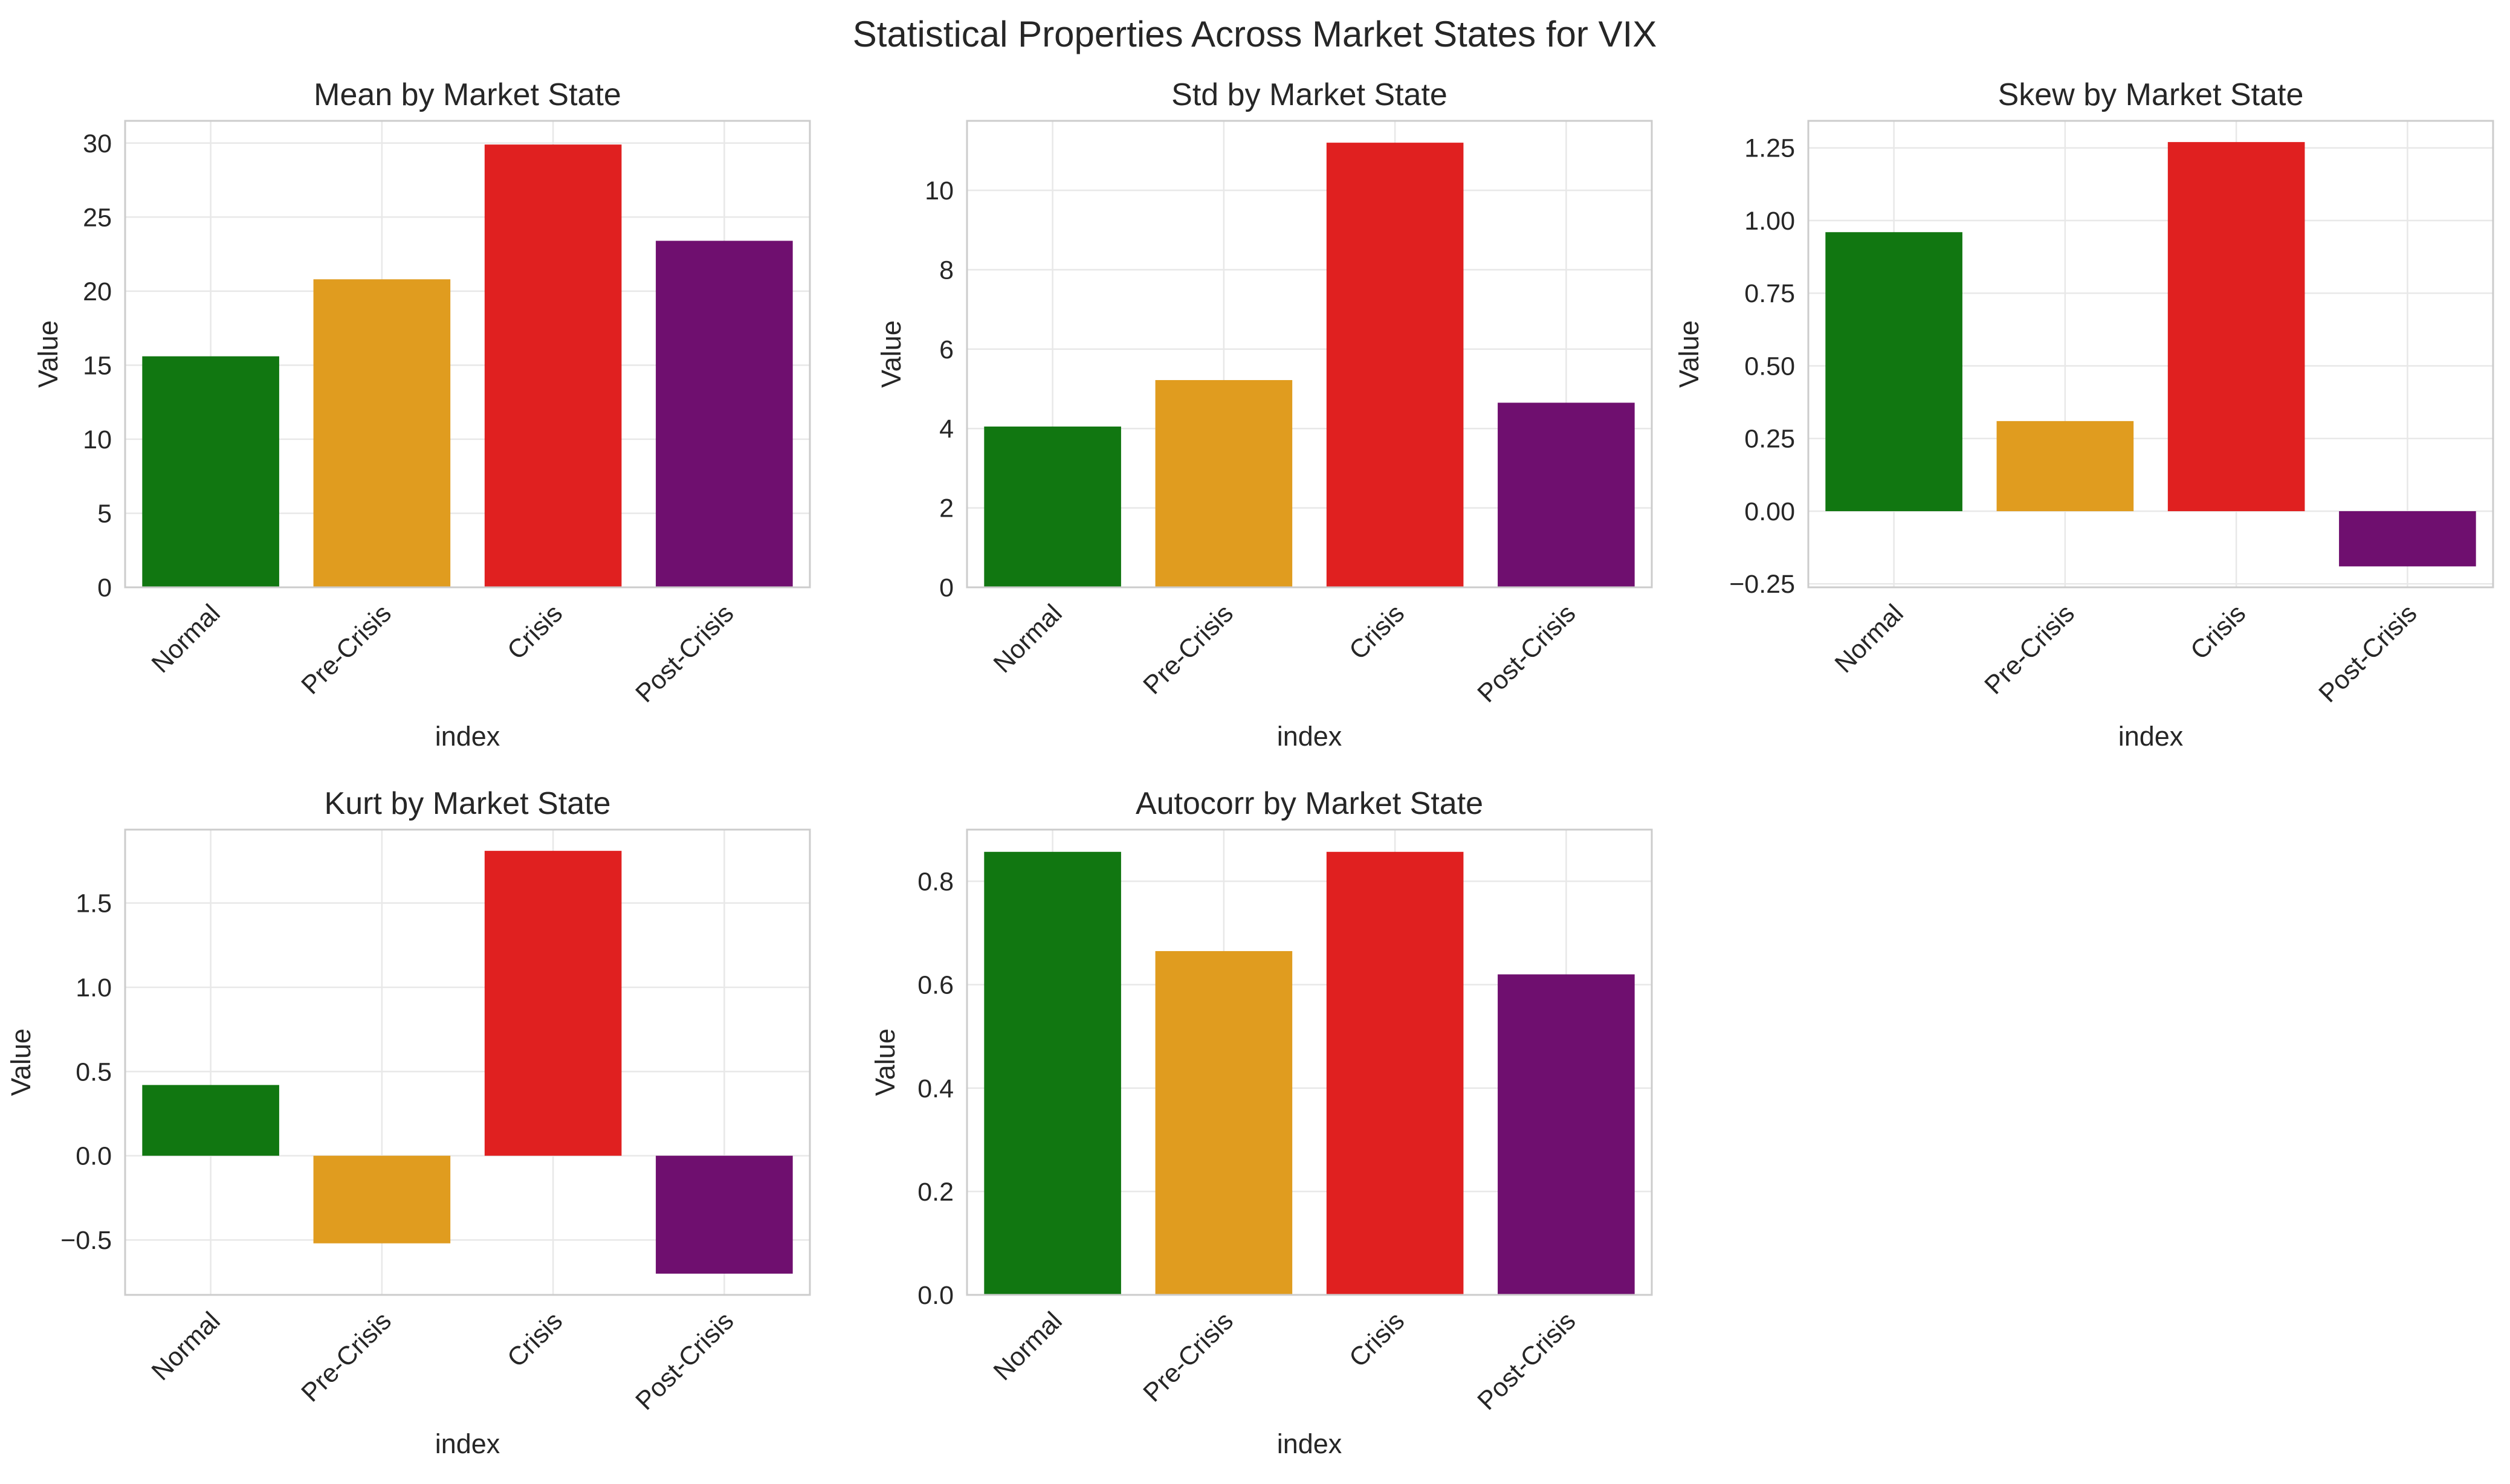  Describe the element at coordinates (935, 985) in the screenshot. I see `y-tick-label: 0.6` at that location.